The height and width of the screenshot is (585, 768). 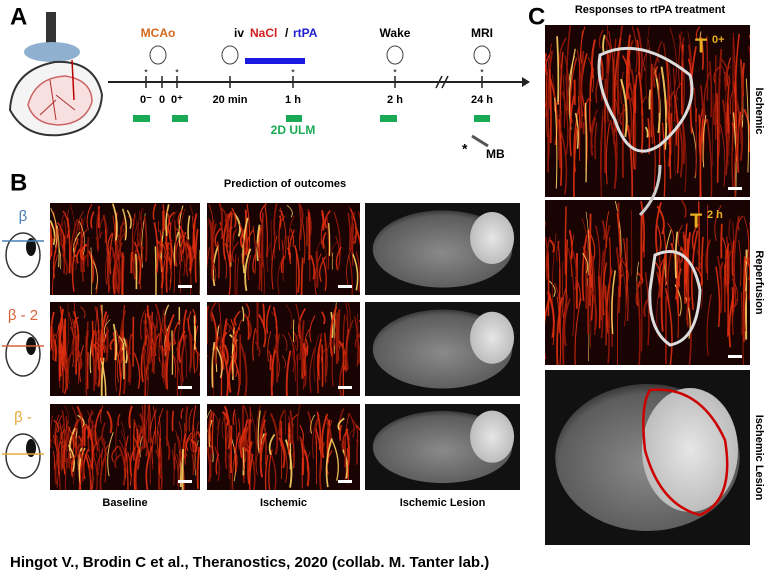 What do you see at coordinates (158, 33) in the screenshot?
I see `event-label: MCAo` at bounding box center [158, 33].